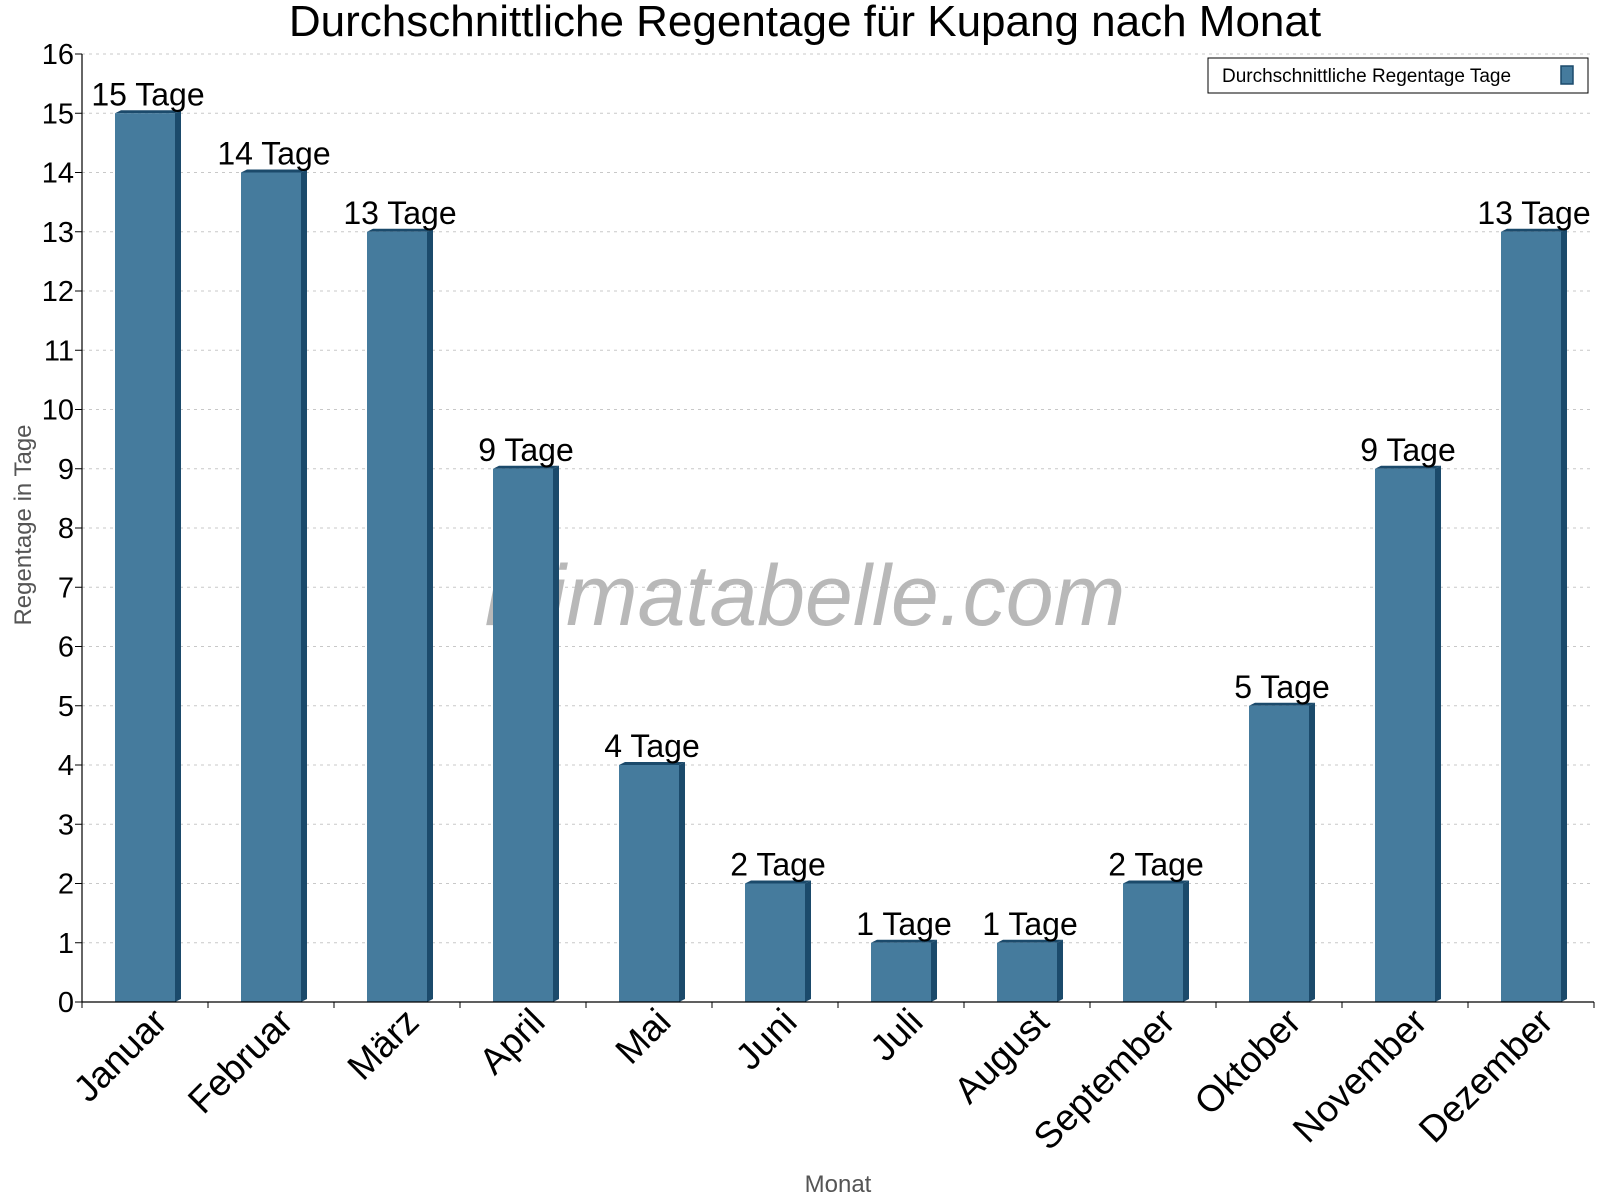 The height and width of the screenshot is (1200, 1600). What do you see at coordinates (1001, 1055) in the screenshot?
I see `x-tick-label: August` at bounding box center [1001, 1055].